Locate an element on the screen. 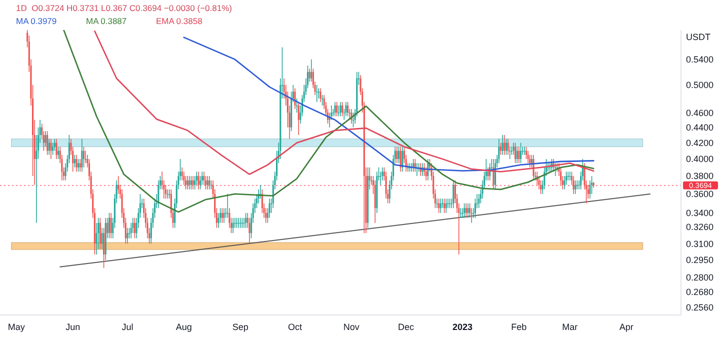  y-tick-label: 0.2950 is located at coordinates (700, 260).